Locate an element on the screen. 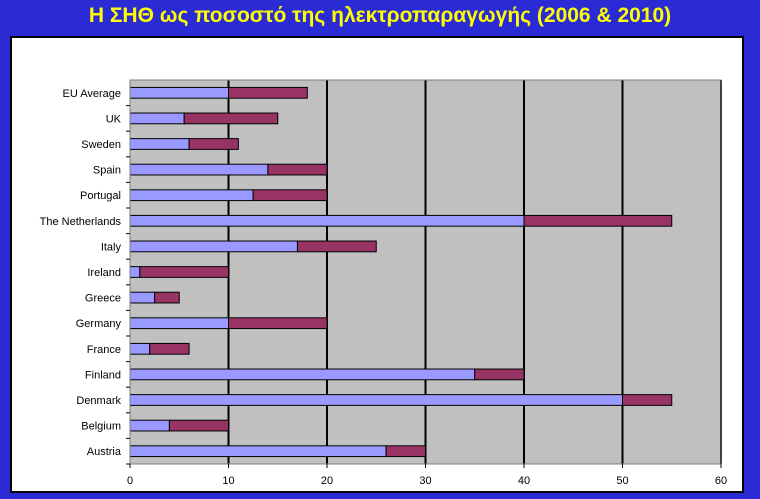  category-label: France is located at coordinates (104, 350).